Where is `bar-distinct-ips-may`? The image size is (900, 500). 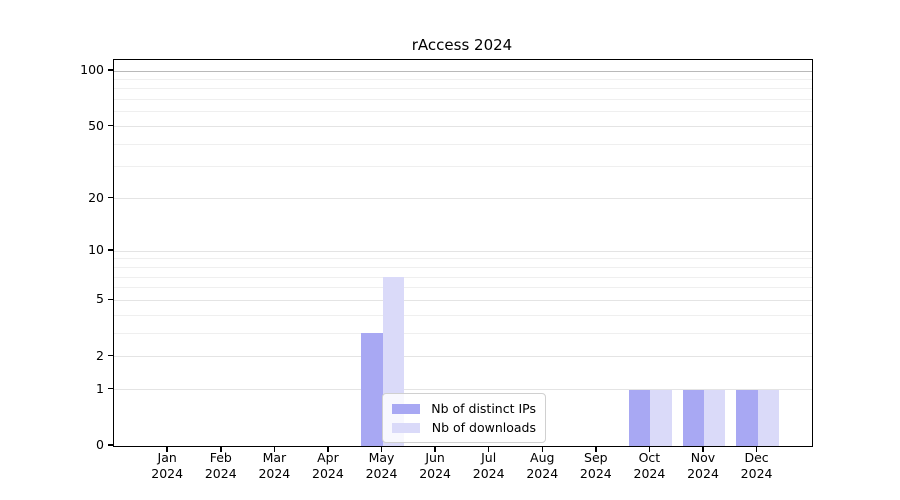 bar-distinct-ips-may is located at coordinates (372, 389).